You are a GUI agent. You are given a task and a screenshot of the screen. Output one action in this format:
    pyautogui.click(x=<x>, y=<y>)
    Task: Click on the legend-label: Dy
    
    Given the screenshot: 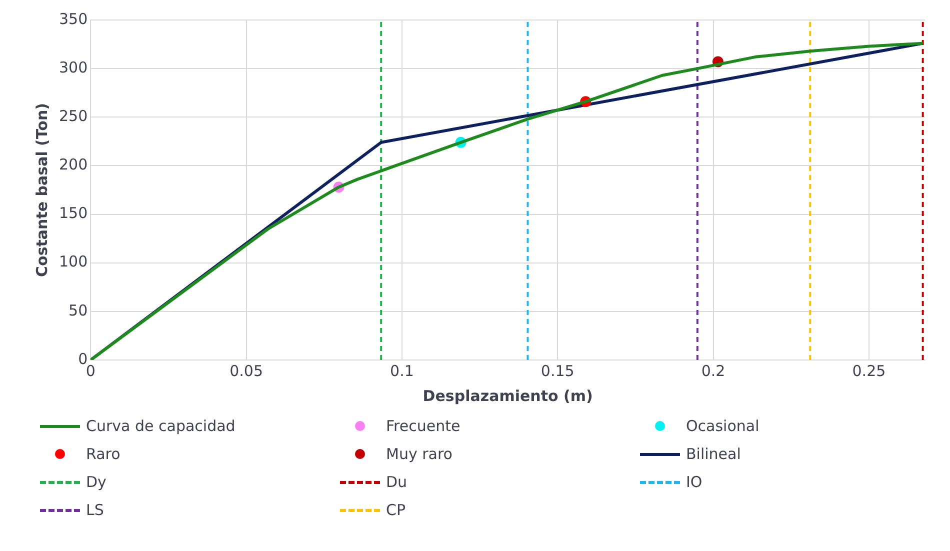 What is the action you would take?
    pyautogui.click(x=96, y=482)
    